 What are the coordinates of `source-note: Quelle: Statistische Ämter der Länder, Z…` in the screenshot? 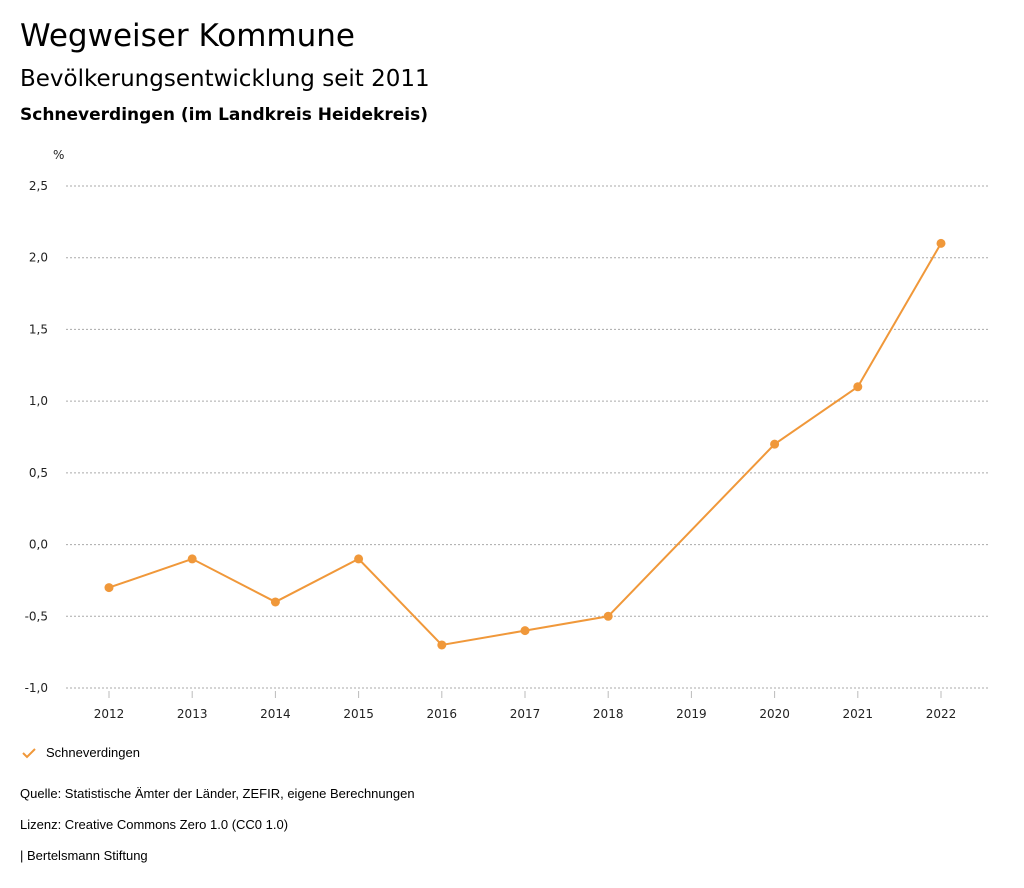 It's located at (217, 793).